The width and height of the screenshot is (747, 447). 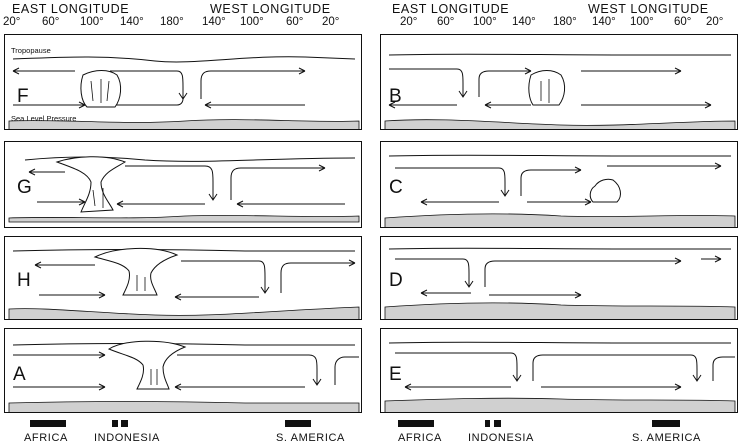 I want to click on east-longitude-header-left: EAST LONGITUDE, so click(x=71, y=9).